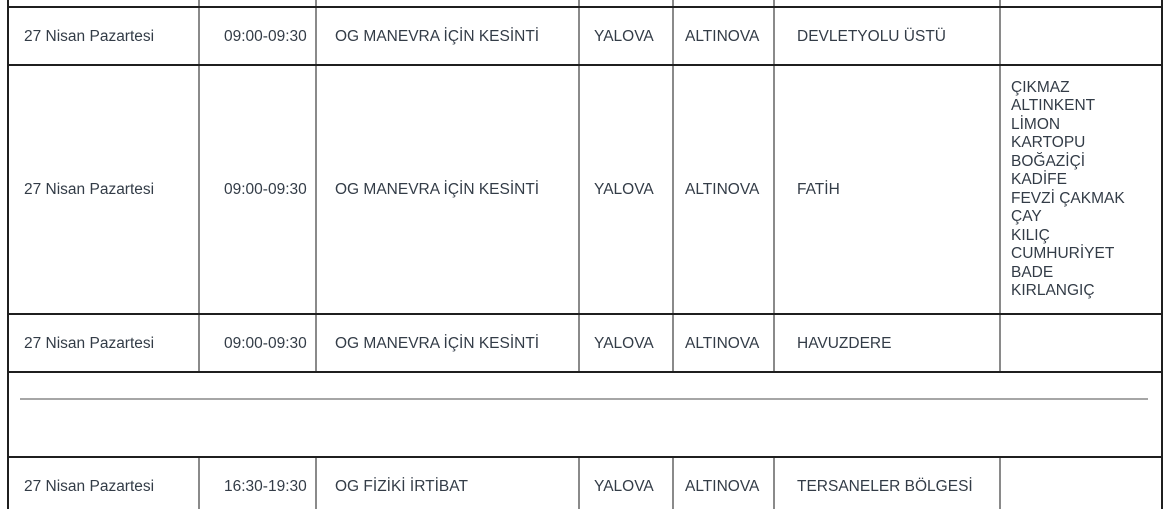  What do you see at coordinates (844, 343) in the screenshot?
I see `neighborhood-text: HAVUZDERE` at bounding box center [844, 343].